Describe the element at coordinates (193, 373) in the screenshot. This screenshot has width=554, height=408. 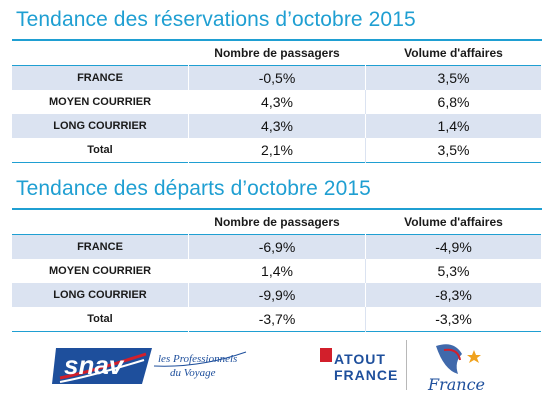
I see `snav-tagline-2: du Voyage` at that location.